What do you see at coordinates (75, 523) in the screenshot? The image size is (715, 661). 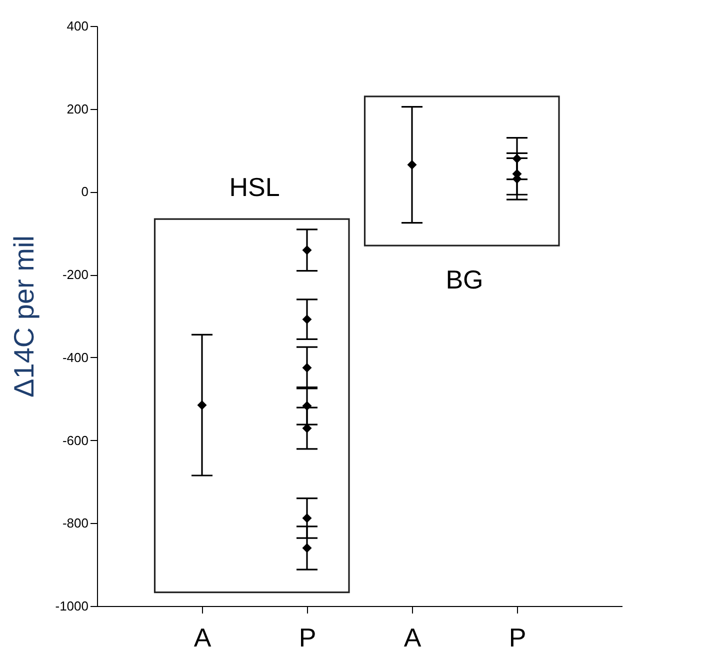 I see `y-tick-label: -800` at bounding box center [75, 523].